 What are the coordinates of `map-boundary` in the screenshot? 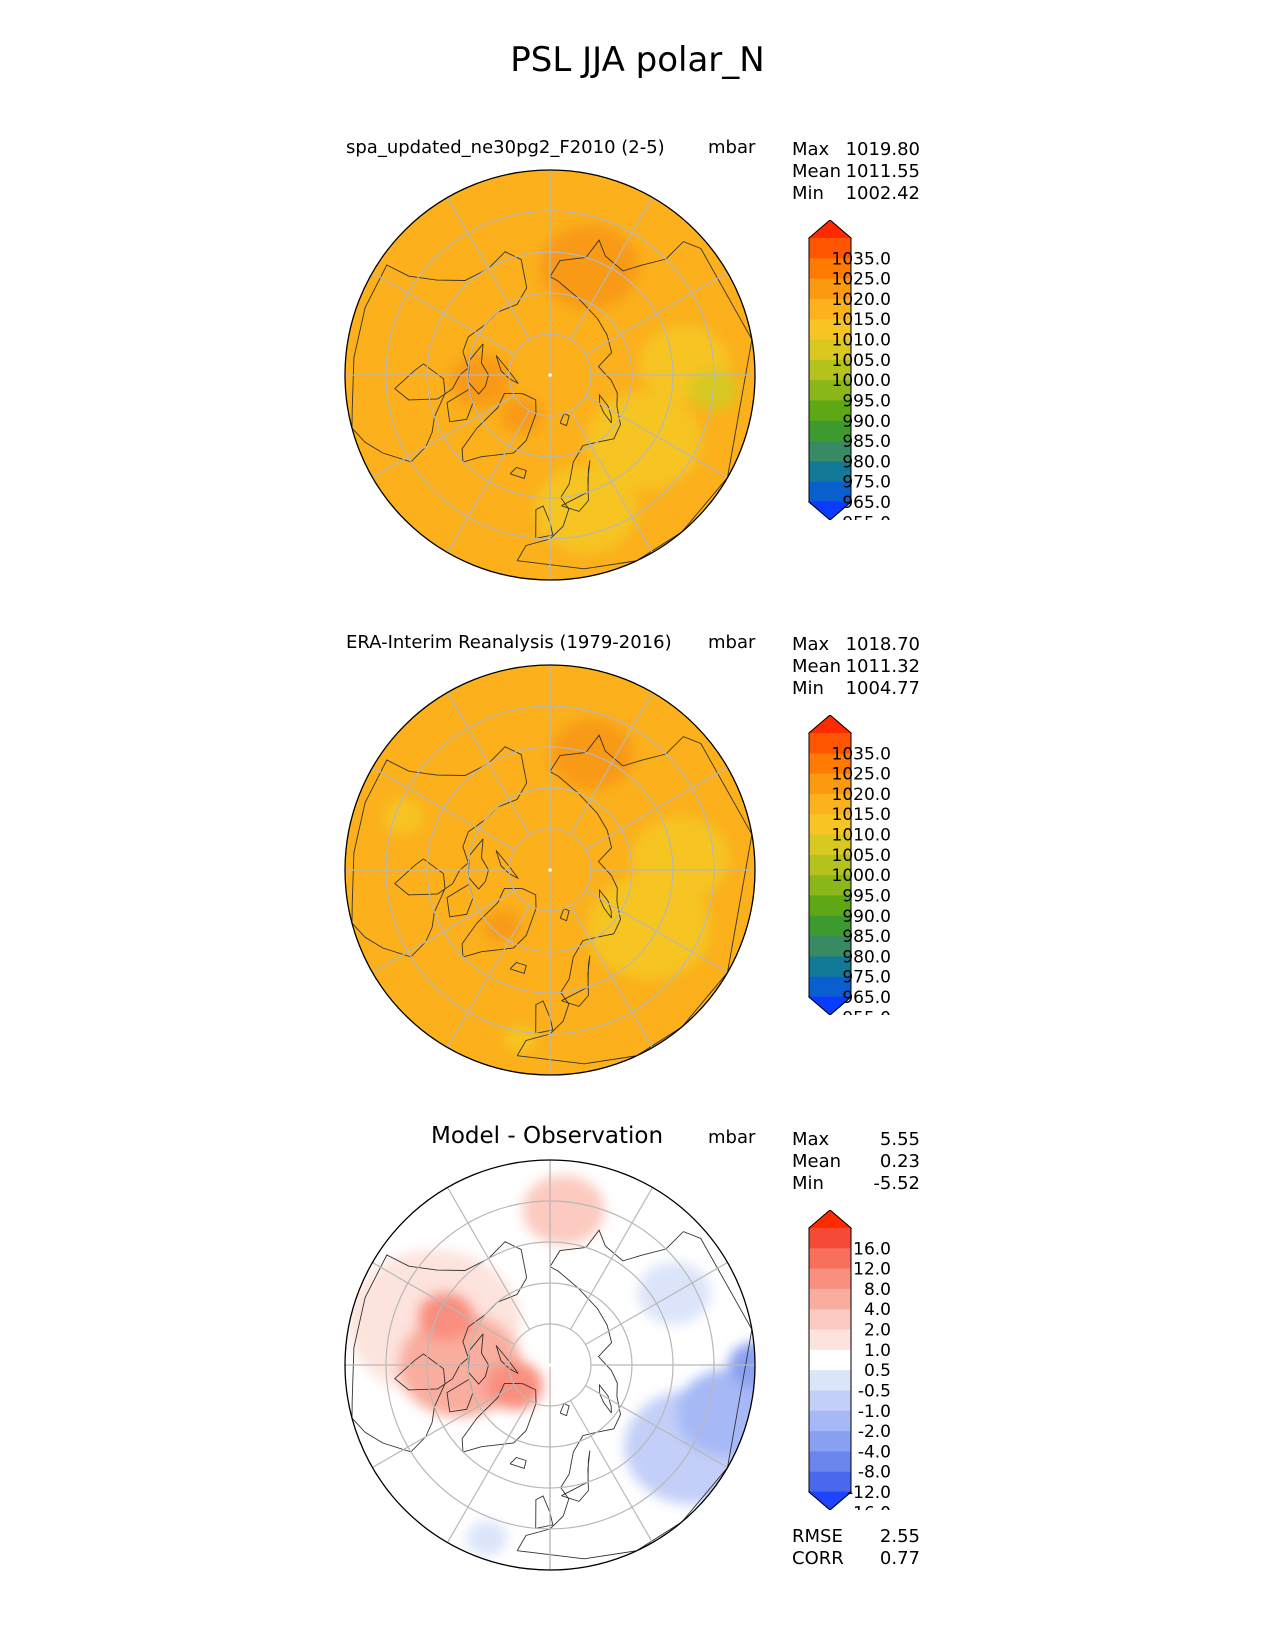 It's located at (550, 375).